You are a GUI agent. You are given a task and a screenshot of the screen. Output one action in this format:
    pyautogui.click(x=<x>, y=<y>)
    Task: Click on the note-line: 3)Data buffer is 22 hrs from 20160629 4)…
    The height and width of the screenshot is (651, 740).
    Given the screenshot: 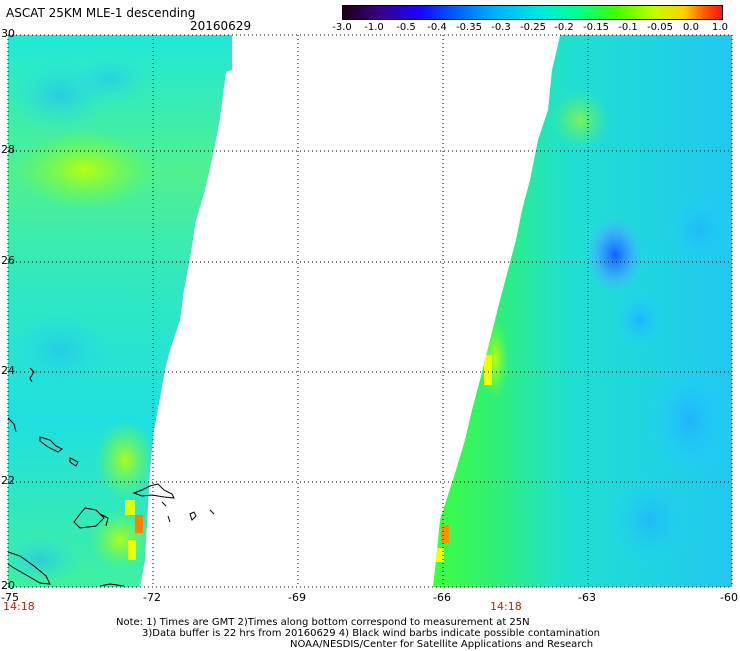 What is the action you would take?
    pyautogui.click(x=371, y=633)
    